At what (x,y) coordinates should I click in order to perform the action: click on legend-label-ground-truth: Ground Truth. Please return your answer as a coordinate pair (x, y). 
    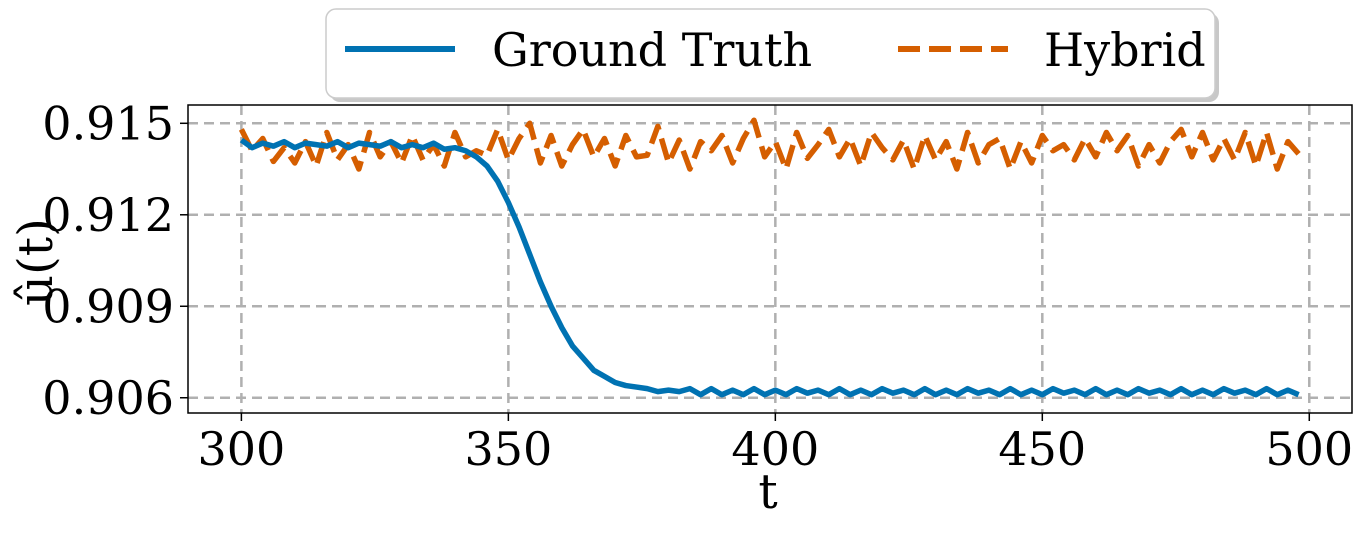
    Looking at the image, I should click on (652, 50).